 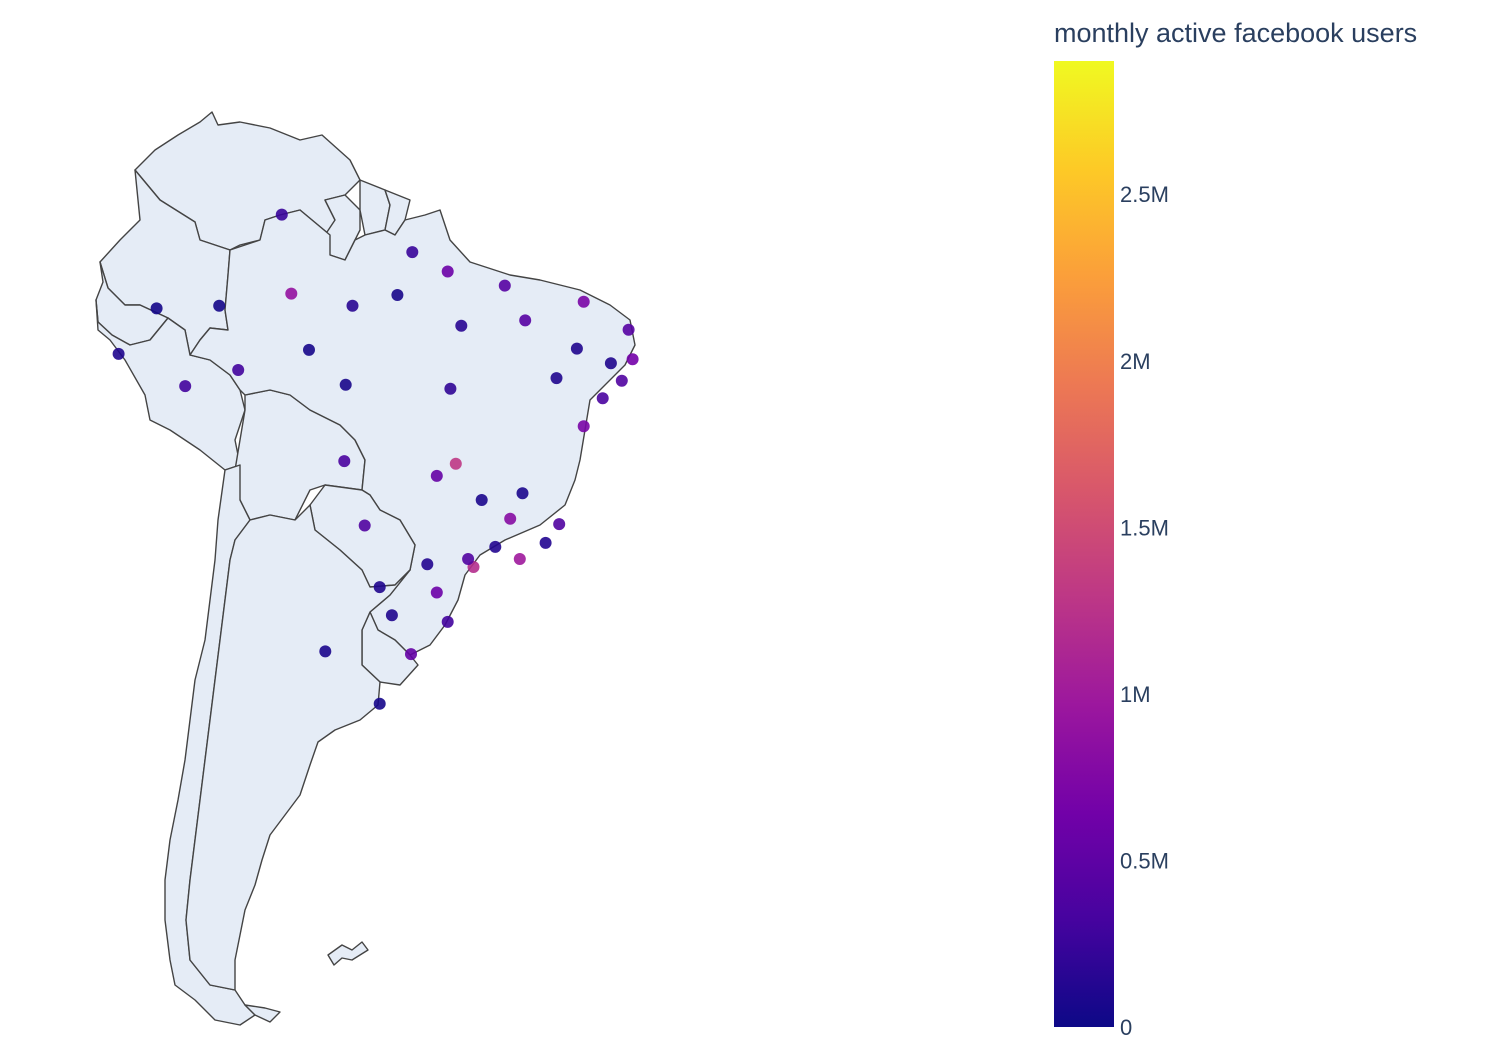 I want to click on colorbar-gradient, so click(x=1084, y=544).